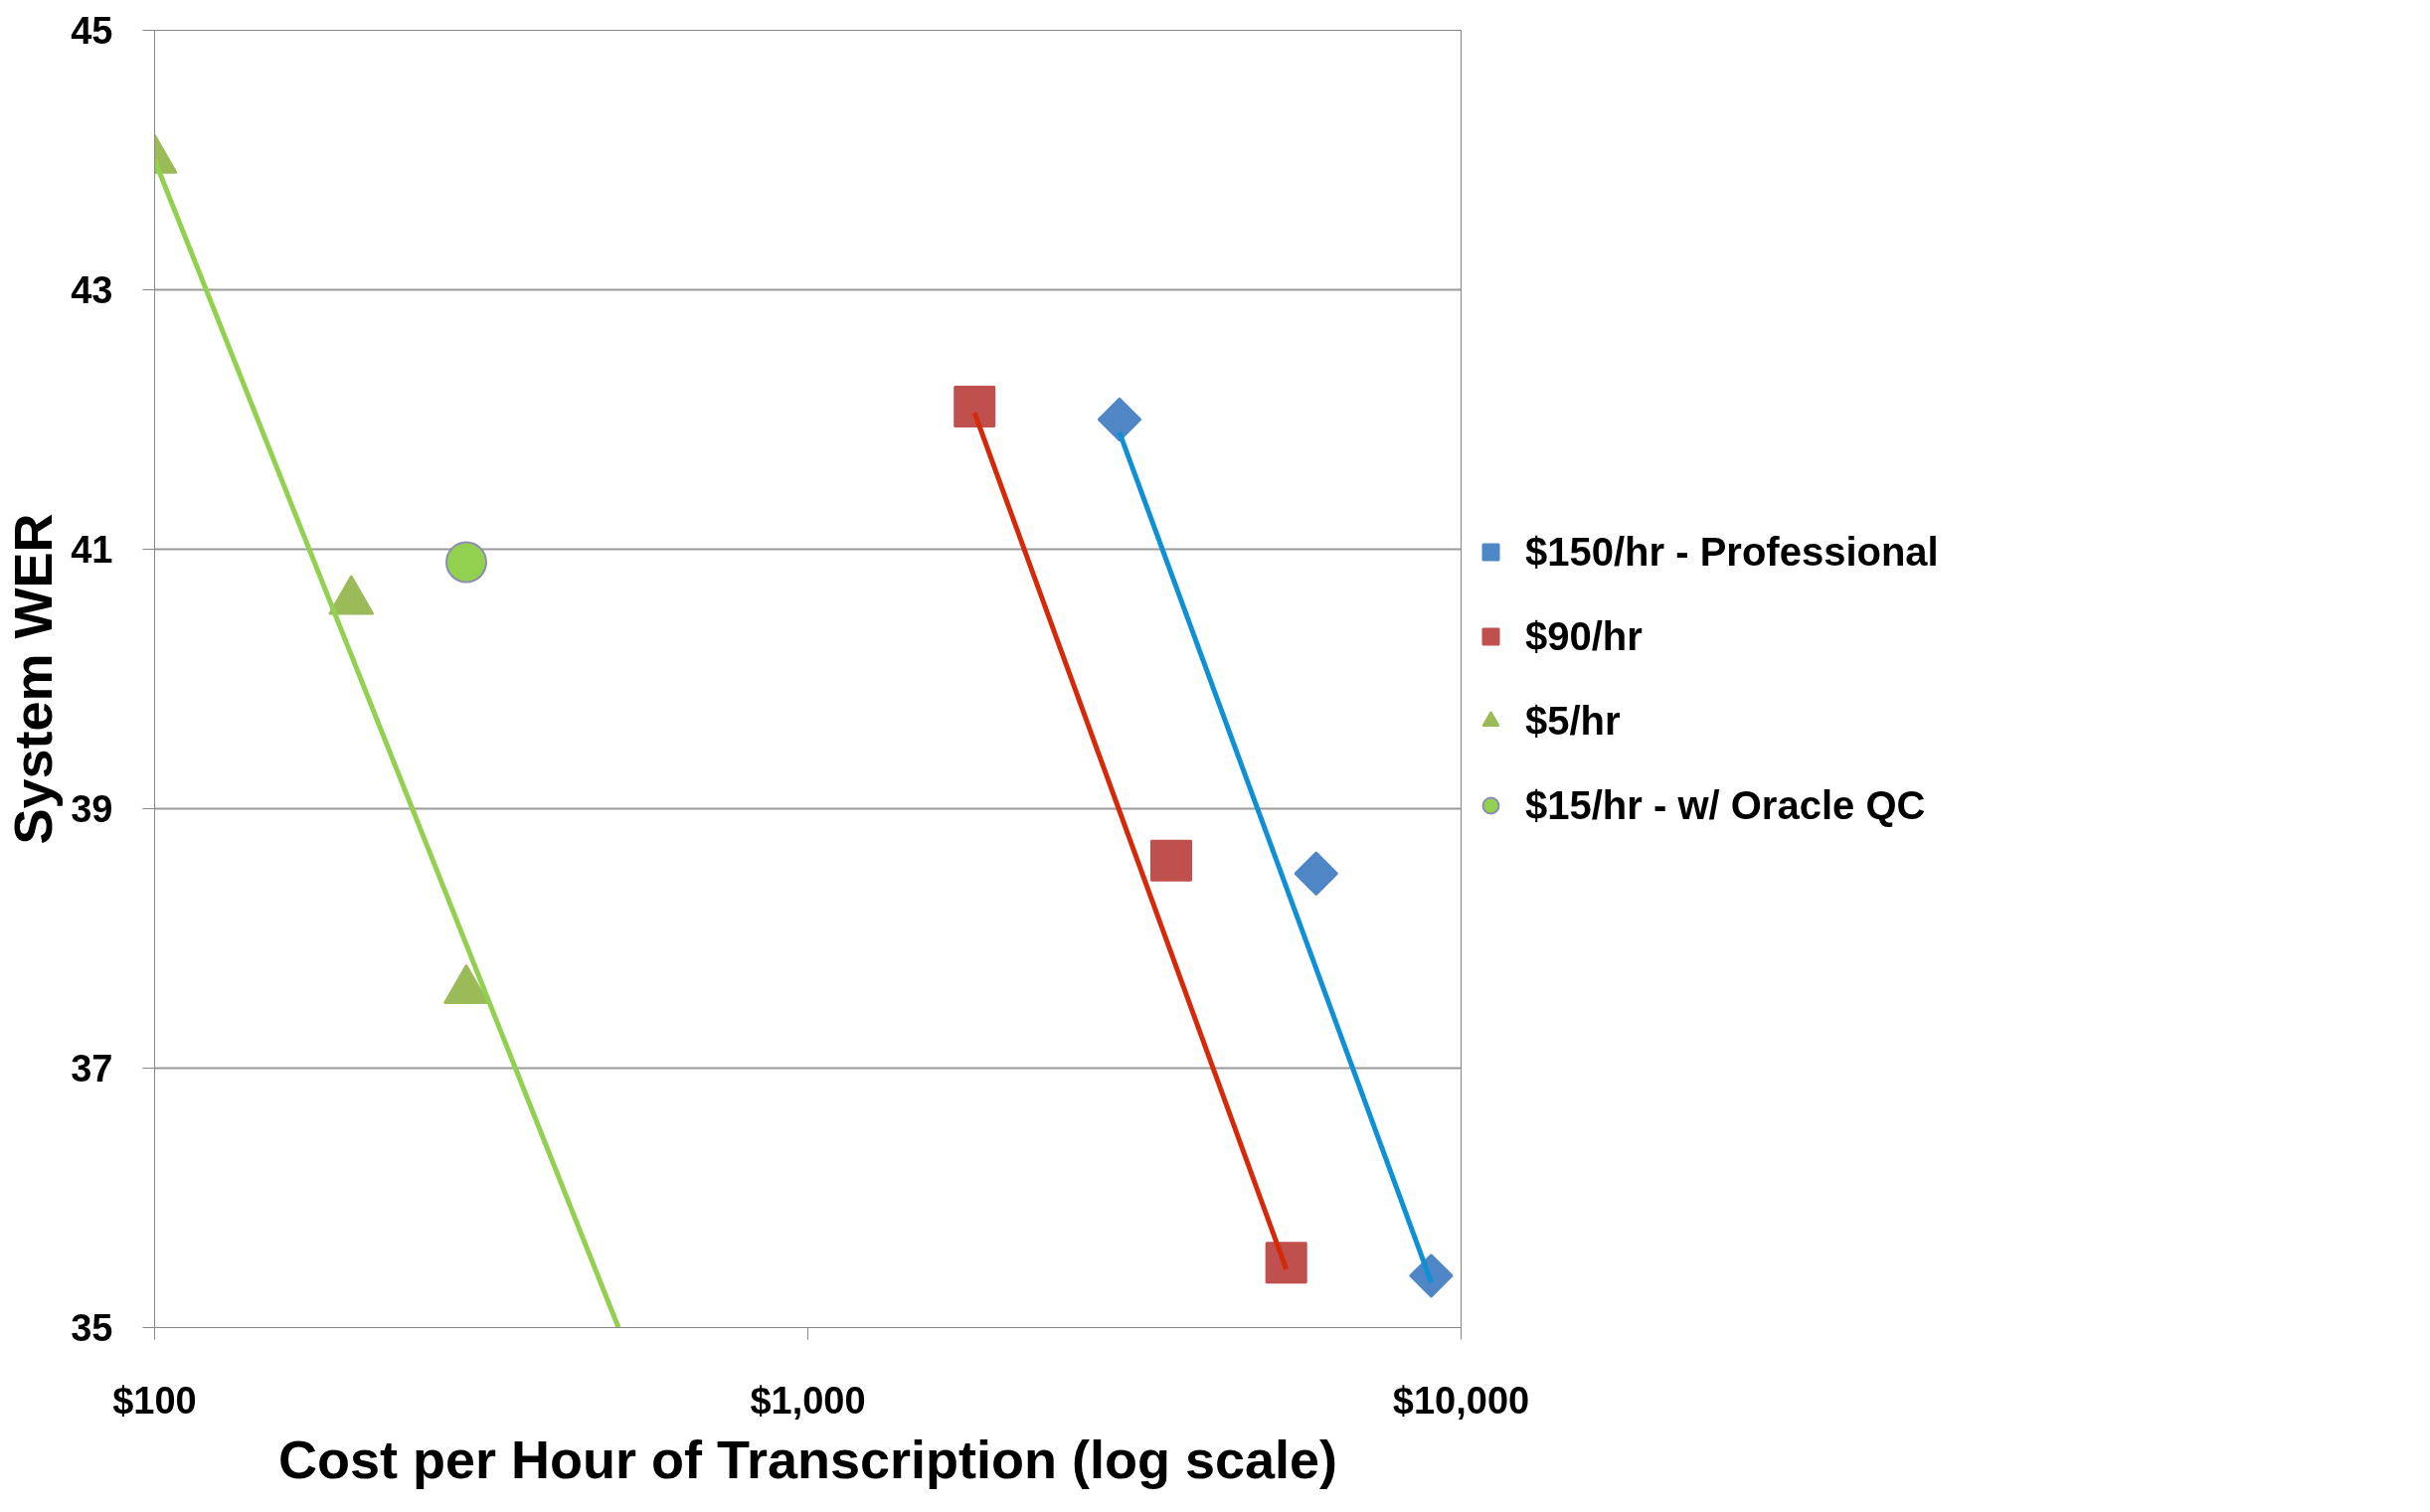  I want to click on y-tick-label: 37, so click(92, 1069).